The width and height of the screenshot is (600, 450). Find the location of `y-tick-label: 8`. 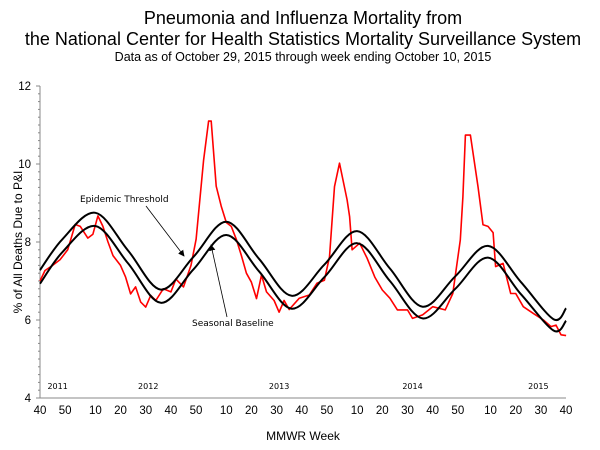

y-tick-label: 8 is located at coordinates (28, 243).